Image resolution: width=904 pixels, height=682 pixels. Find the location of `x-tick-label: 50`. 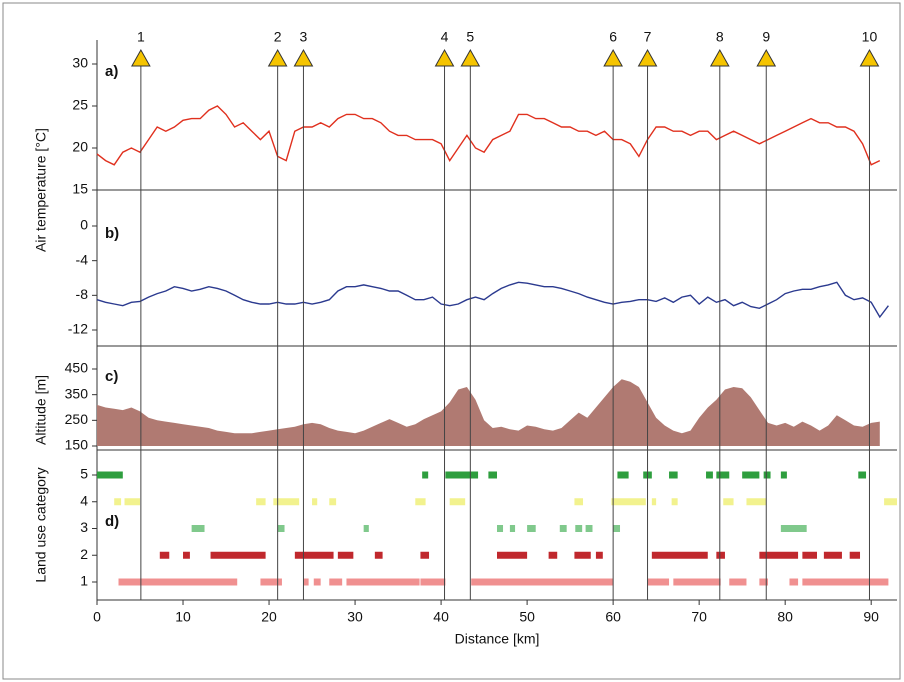

x-tick-label: 50 is located at coordinates (527, 617).